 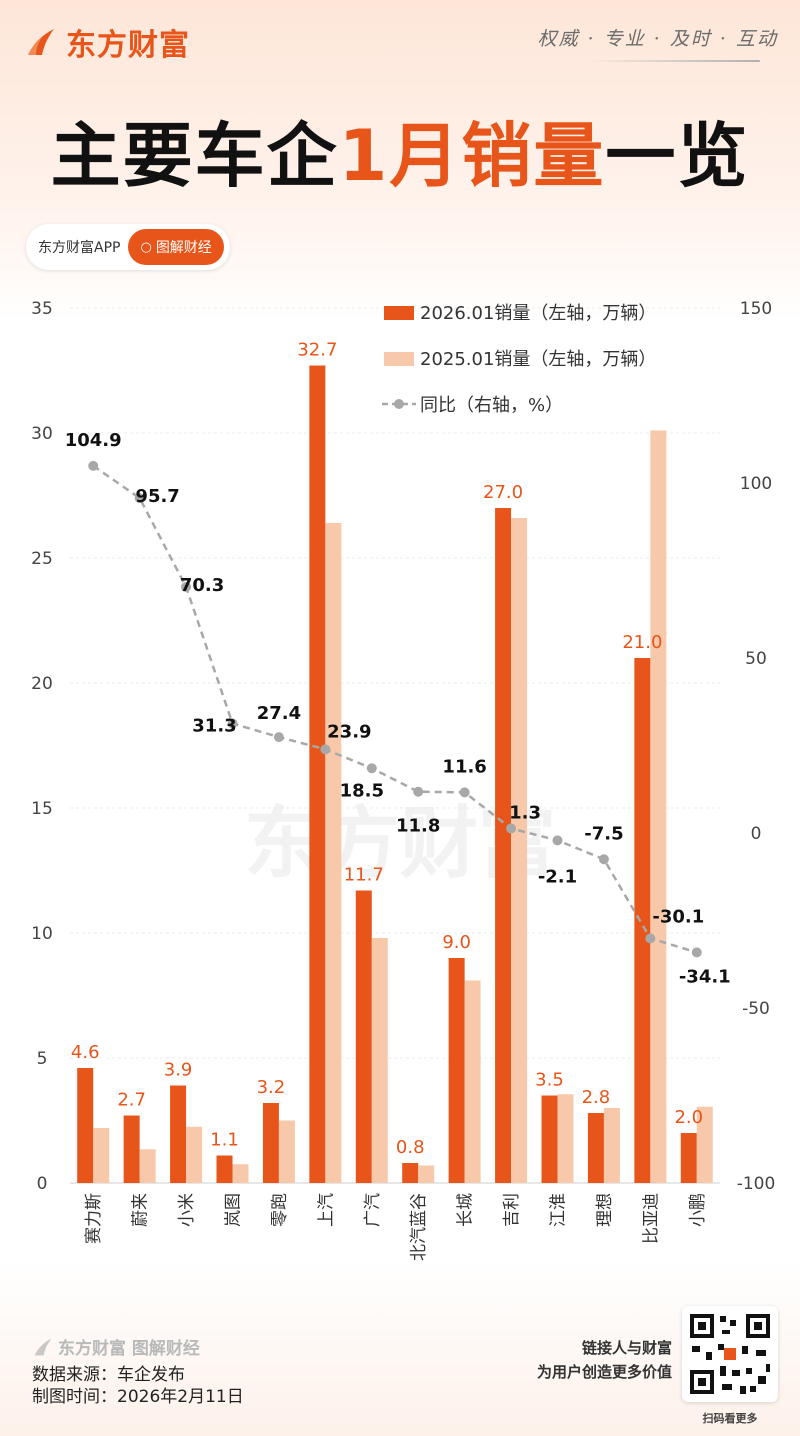 I want to click on category-label: 北汽蓝谷, so click(x=419, y=1227).